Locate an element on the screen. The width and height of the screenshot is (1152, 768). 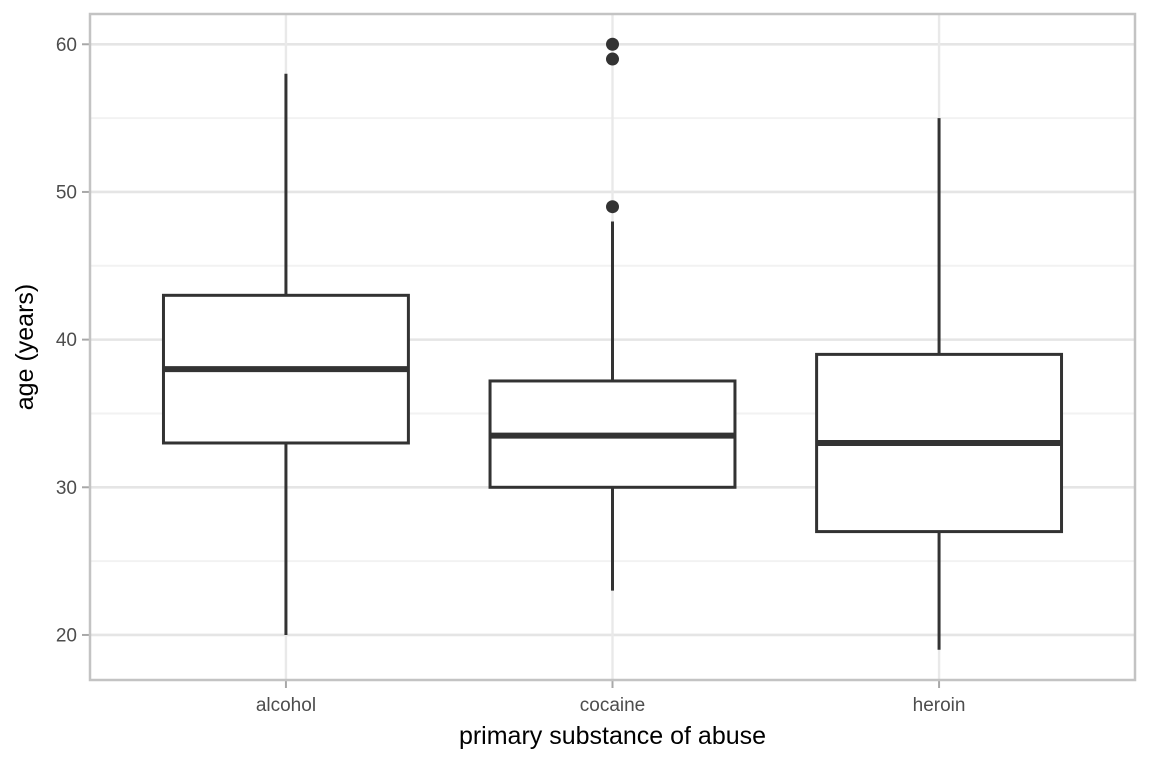
y-axis-title: age (years) is located at coordinates (25, 347).